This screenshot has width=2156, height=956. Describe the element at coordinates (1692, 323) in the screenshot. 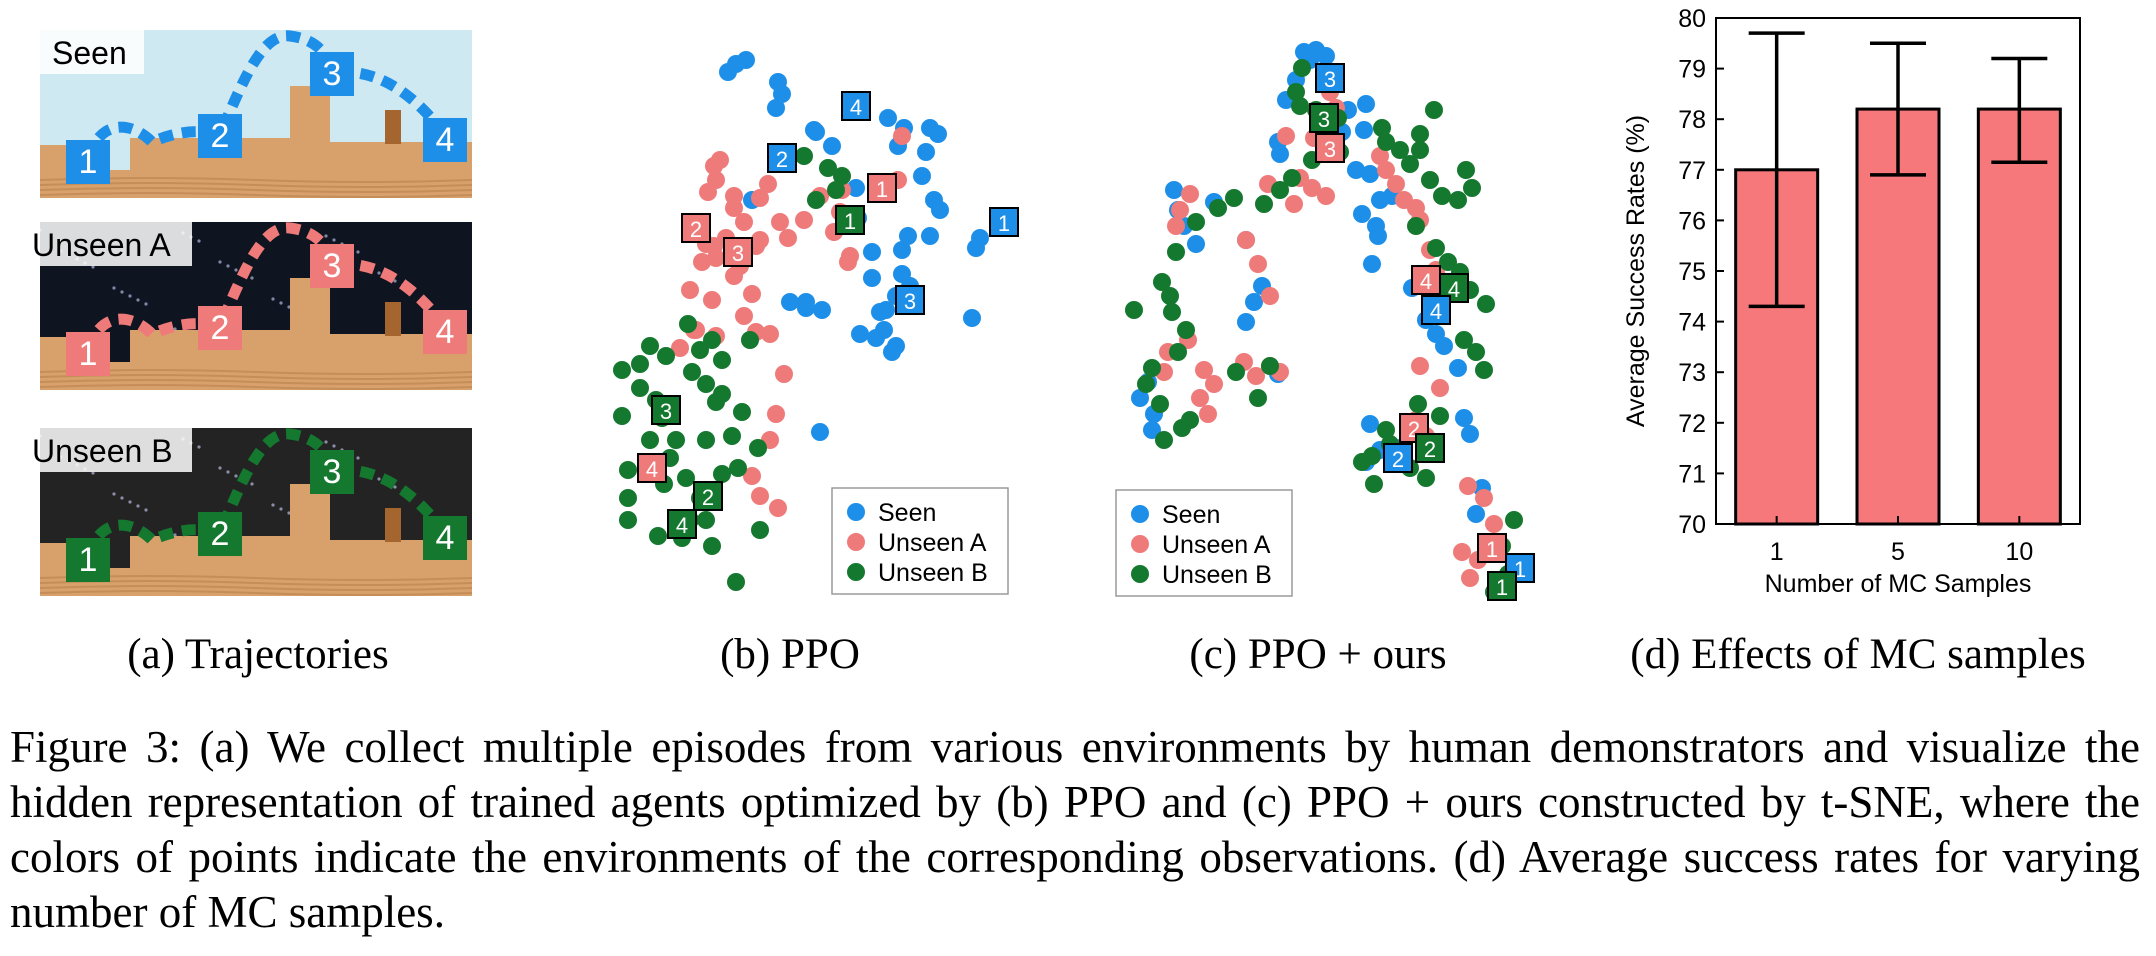

I see `y-tick-label: 74` at that location.